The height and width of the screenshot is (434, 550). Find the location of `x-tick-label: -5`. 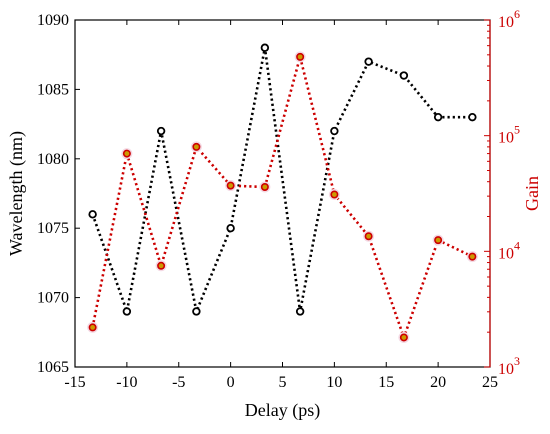

x-tick-label: -5 is located at coordinates (178, 382).